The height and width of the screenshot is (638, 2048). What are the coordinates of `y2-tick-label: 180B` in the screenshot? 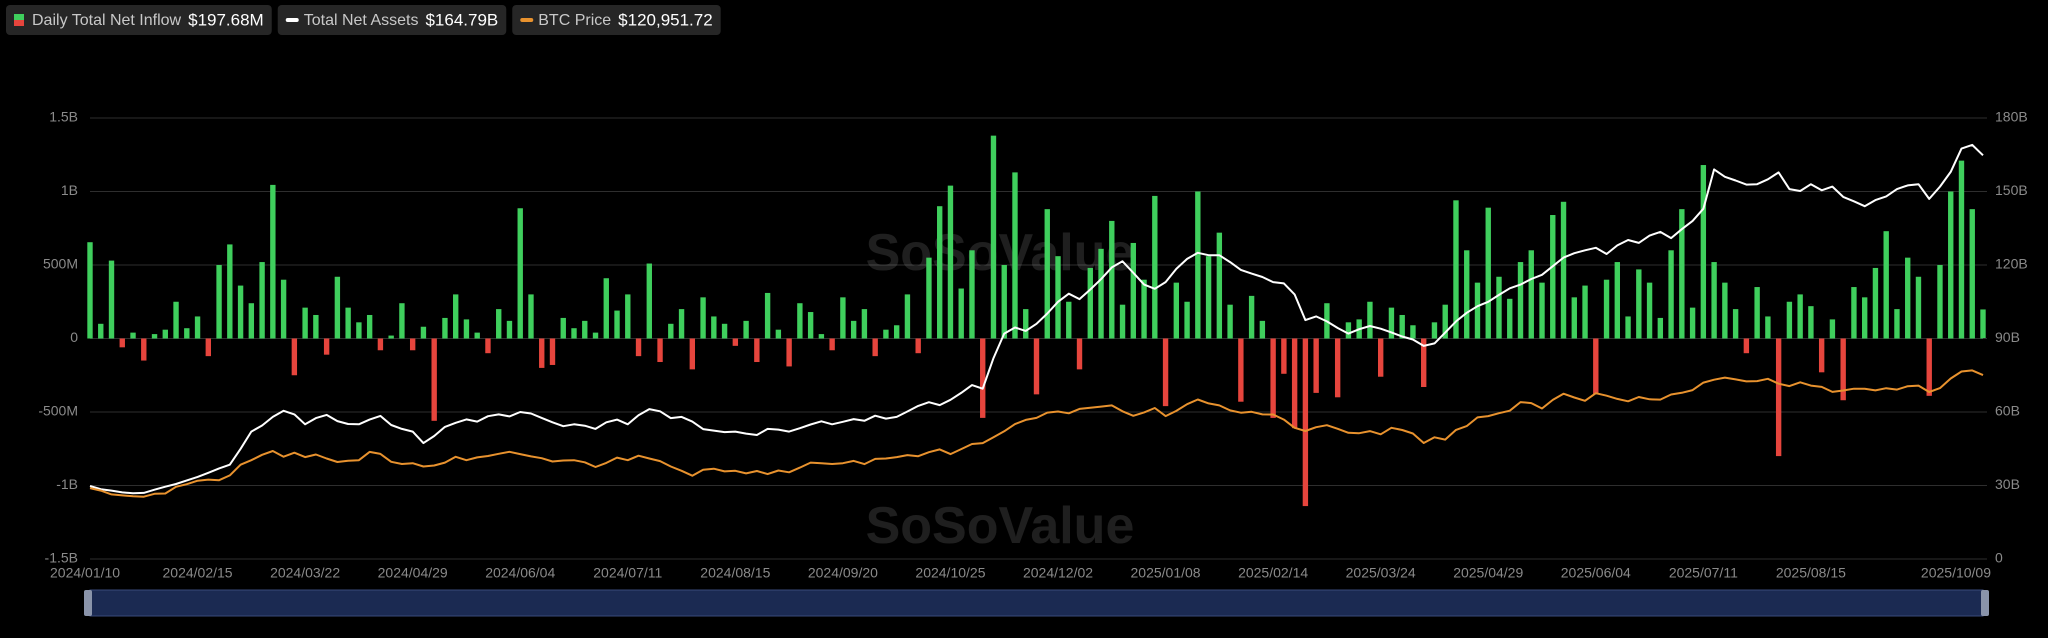 It's located at (2011, 117).